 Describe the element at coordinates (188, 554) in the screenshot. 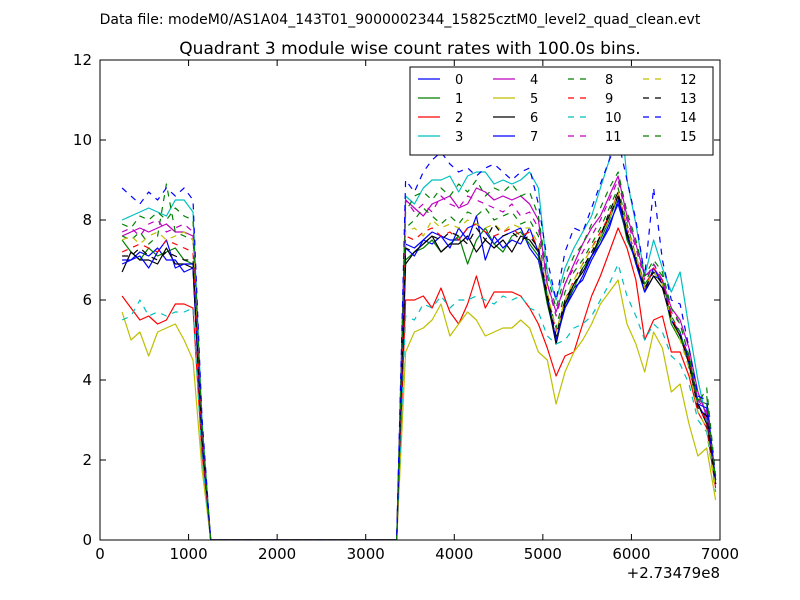

I see `x-tick-label: 1000` at that location.